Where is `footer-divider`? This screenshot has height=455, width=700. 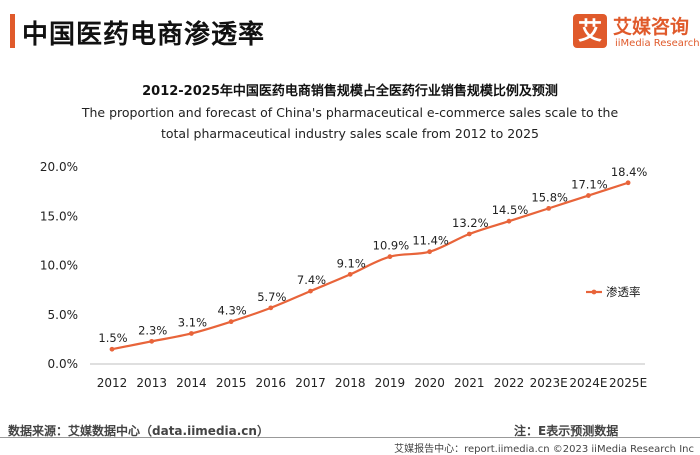
footer-divider is located at coordinates (350, 437).